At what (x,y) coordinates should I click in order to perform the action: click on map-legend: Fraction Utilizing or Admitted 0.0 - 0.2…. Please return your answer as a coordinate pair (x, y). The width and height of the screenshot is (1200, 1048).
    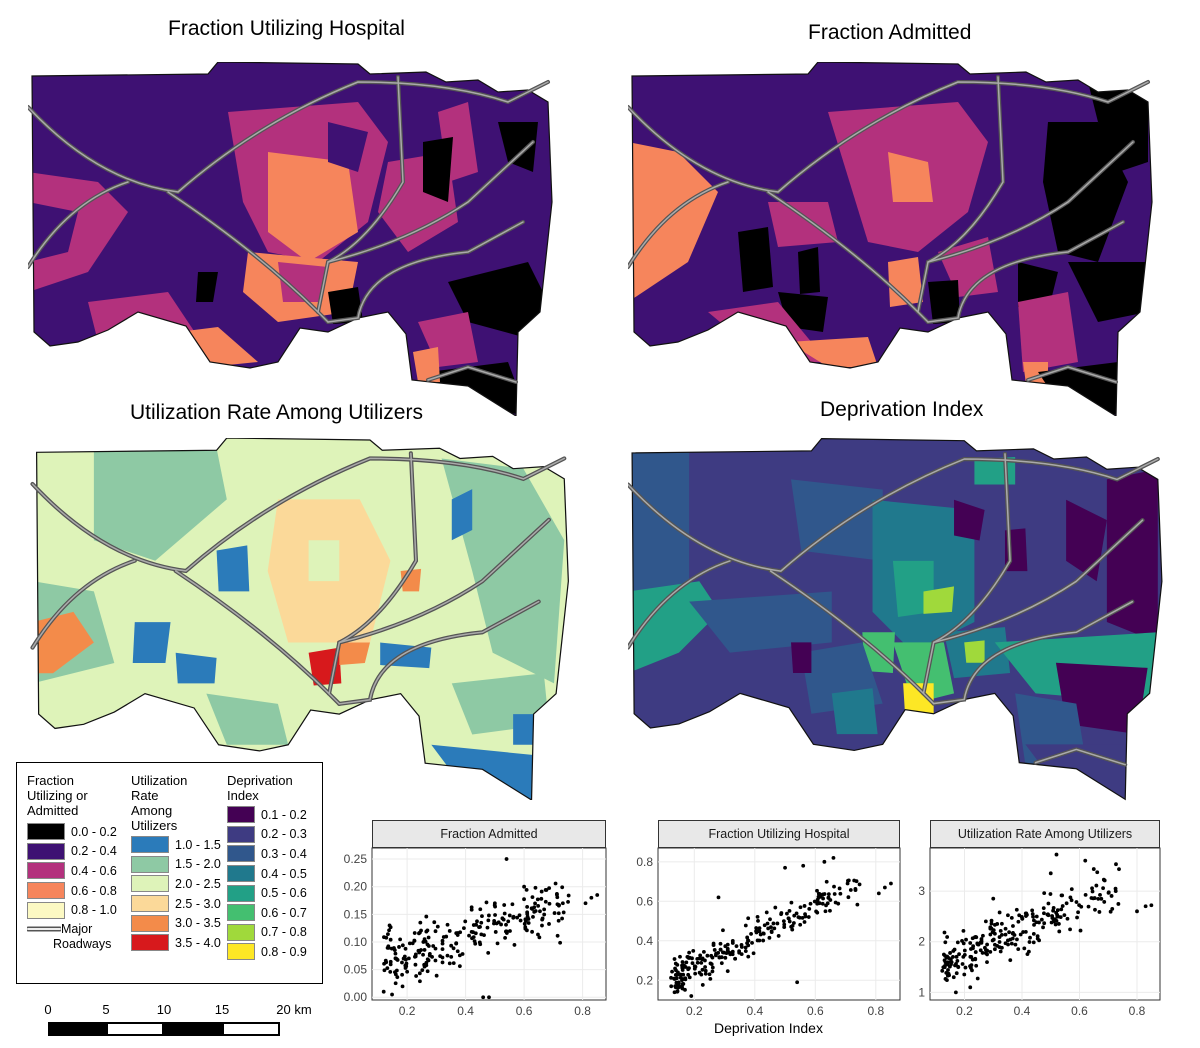
    Looking at the image, I should click on (169, 873).